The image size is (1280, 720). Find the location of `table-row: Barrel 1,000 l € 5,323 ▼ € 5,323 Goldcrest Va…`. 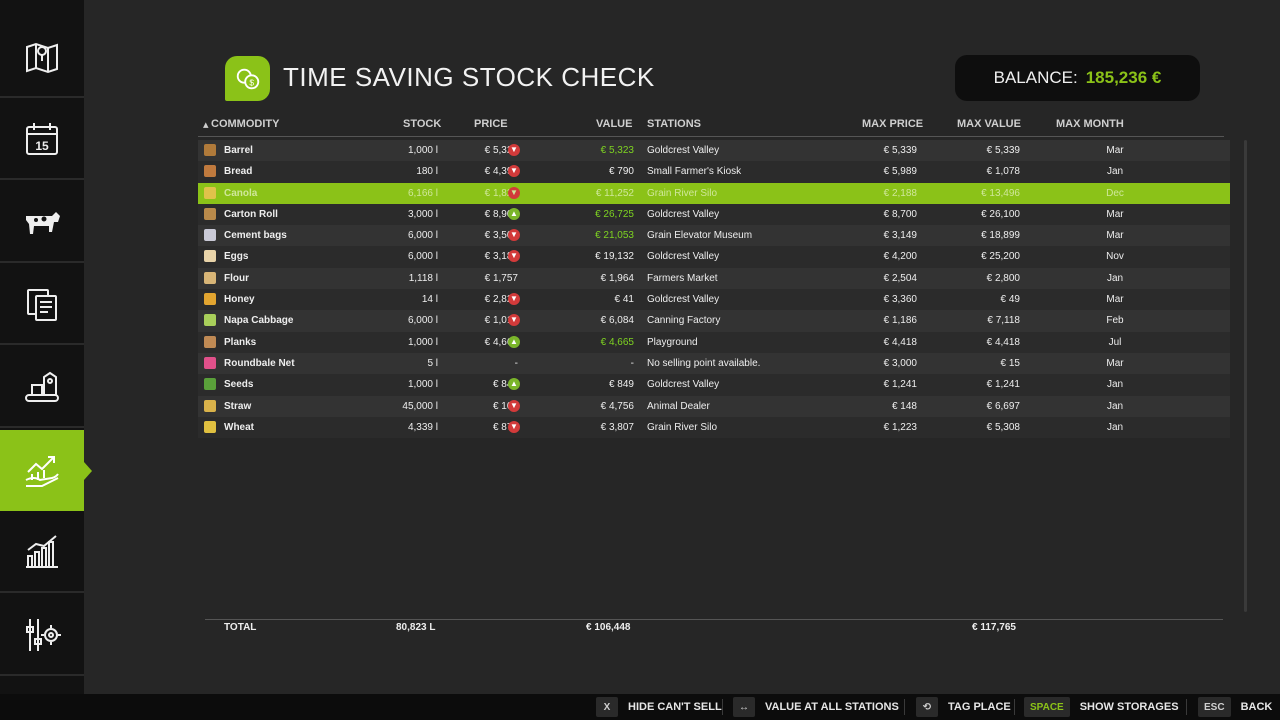

table-row: Barrel 1,000 l € 5,323 ▼ € 5,323 Goldcrest Va… is located at coordinates (714, 151).